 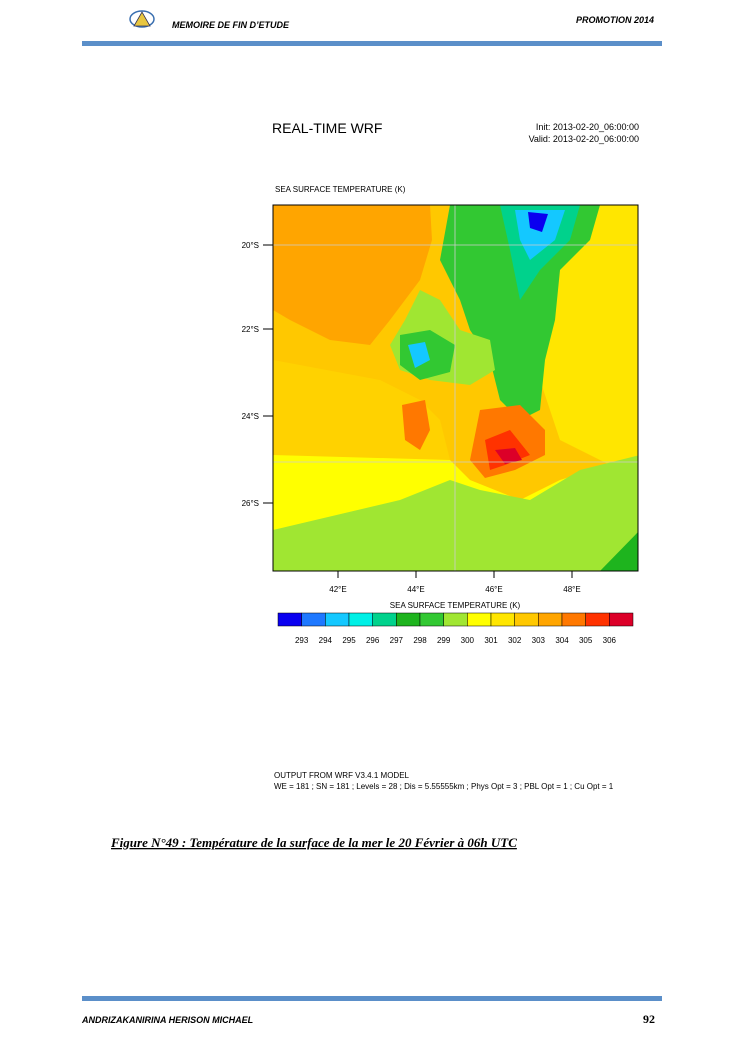 What do you see at coordinates (250, 245) in the screenshot?
I see `lat-label: 20°S` at bounding box center [250, 245].